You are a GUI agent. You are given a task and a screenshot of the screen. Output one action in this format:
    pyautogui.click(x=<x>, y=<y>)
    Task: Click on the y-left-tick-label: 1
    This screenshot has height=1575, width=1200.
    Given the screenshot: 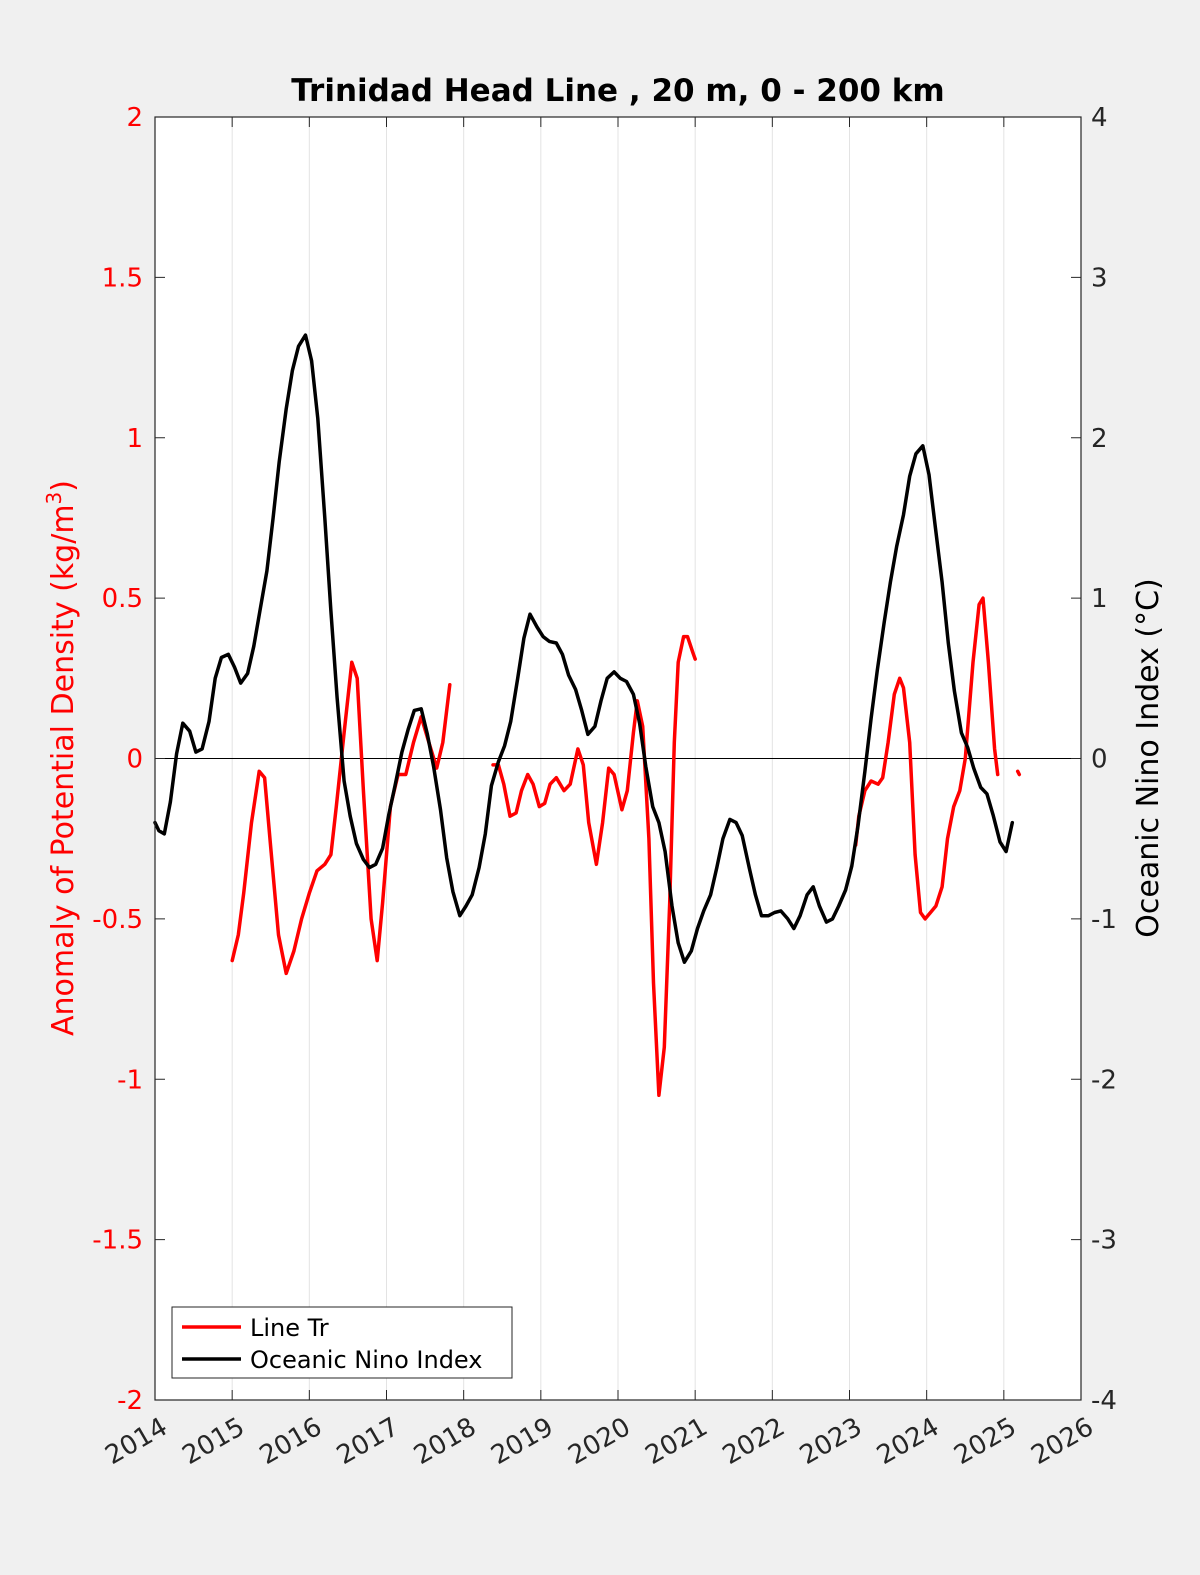 What is the action you would take?
    pyautogui.click(x=134, y=439)
    